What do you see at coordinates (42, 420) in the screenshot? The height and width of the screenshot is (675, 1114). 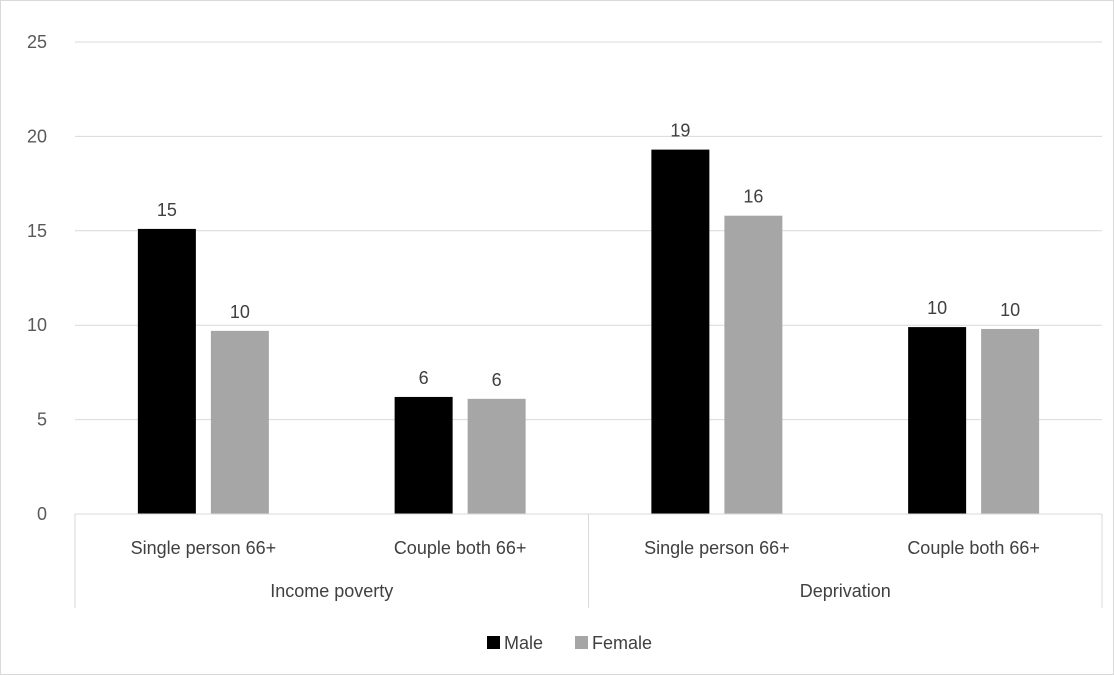 I see `y-tick-label: 5` at bounding box center [42, 420].